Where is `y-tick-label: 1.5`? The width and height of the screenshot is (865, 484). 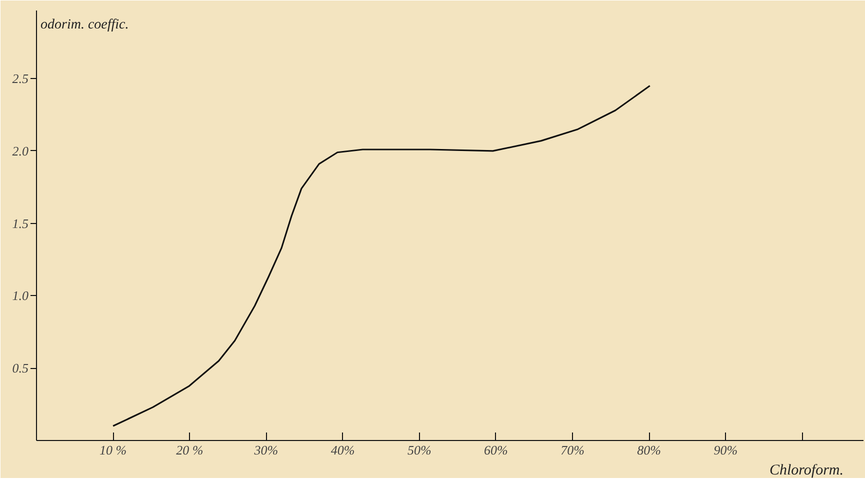
y-tick-label: 1.5 is located at coordinates (20, 223).